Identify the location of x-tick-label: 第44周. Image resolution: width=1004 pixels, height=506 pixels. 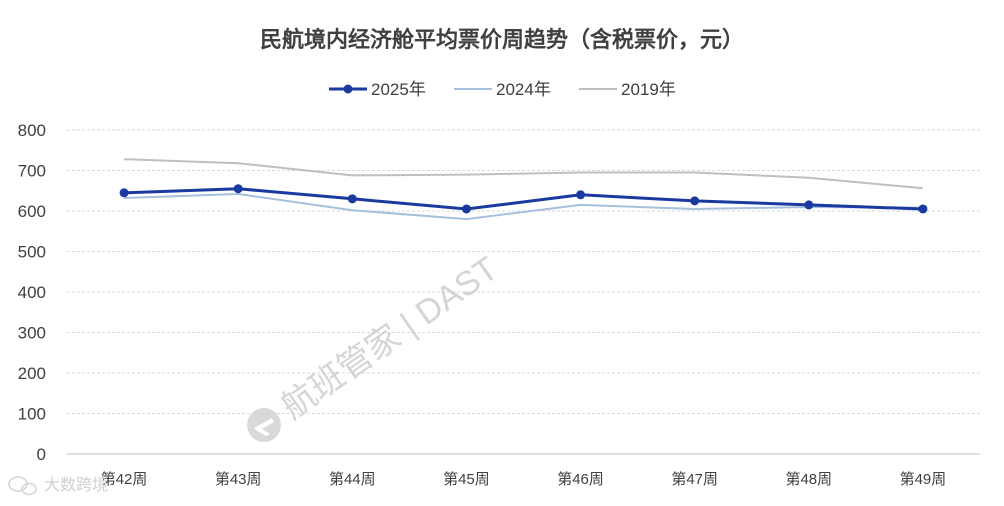
(352, 479).